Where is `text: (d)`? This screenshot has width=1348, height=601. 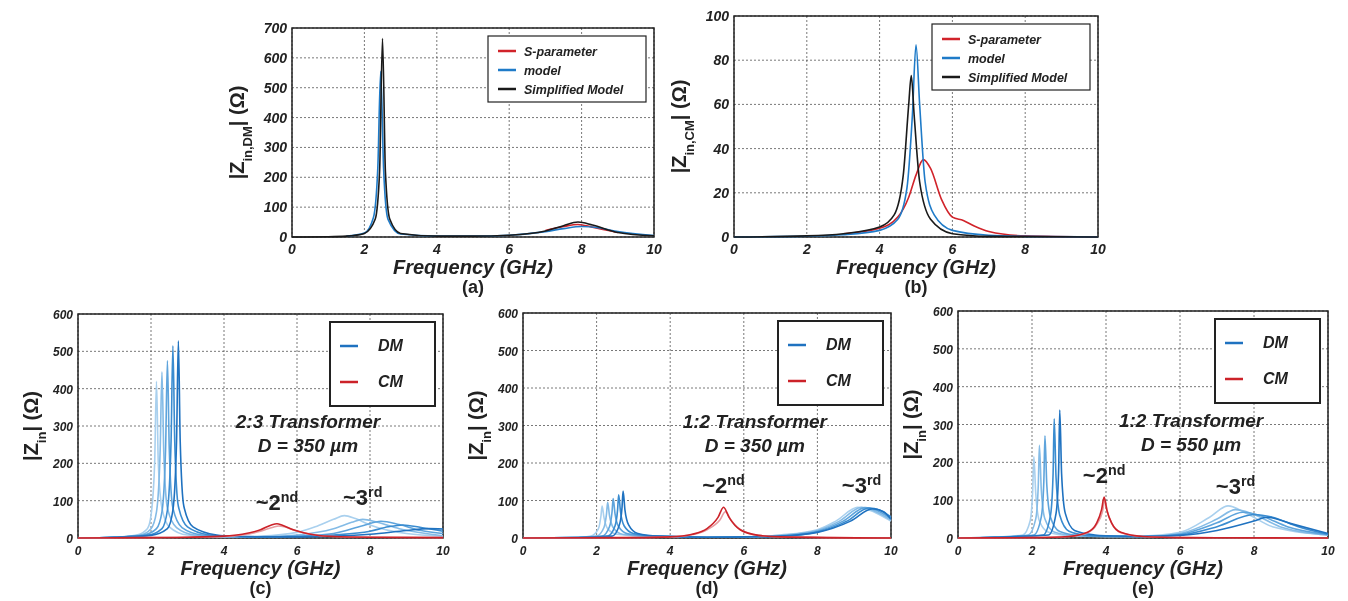
text: (d) is located at coordinates (707, 588).